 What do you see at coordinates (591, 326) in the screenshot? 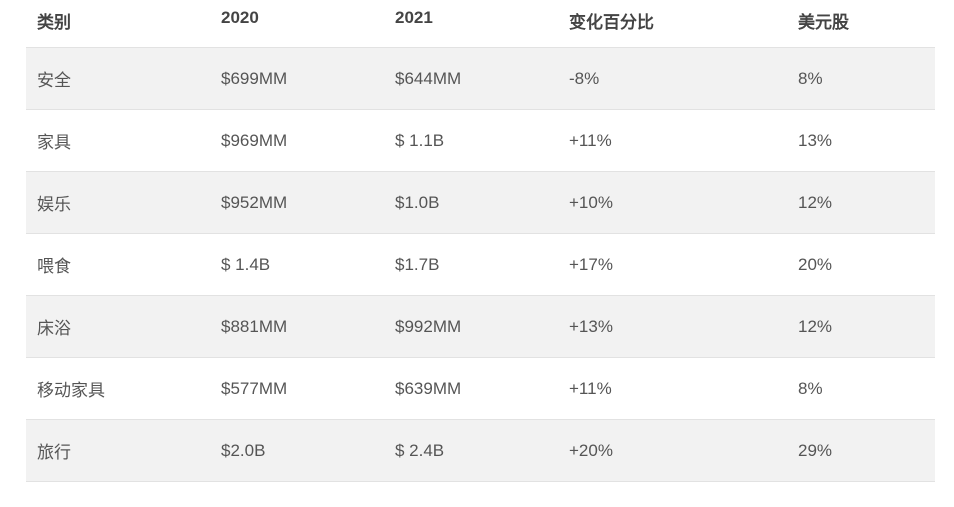
I see `cell-percent-change: +13%` at bounding box center [591, 326].